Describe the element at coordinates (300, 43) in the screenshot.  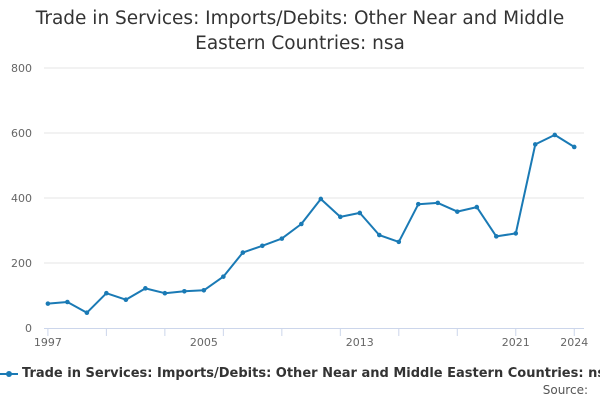
I see `chart-title-line-2: Eastern Countries: nsa` at that location.